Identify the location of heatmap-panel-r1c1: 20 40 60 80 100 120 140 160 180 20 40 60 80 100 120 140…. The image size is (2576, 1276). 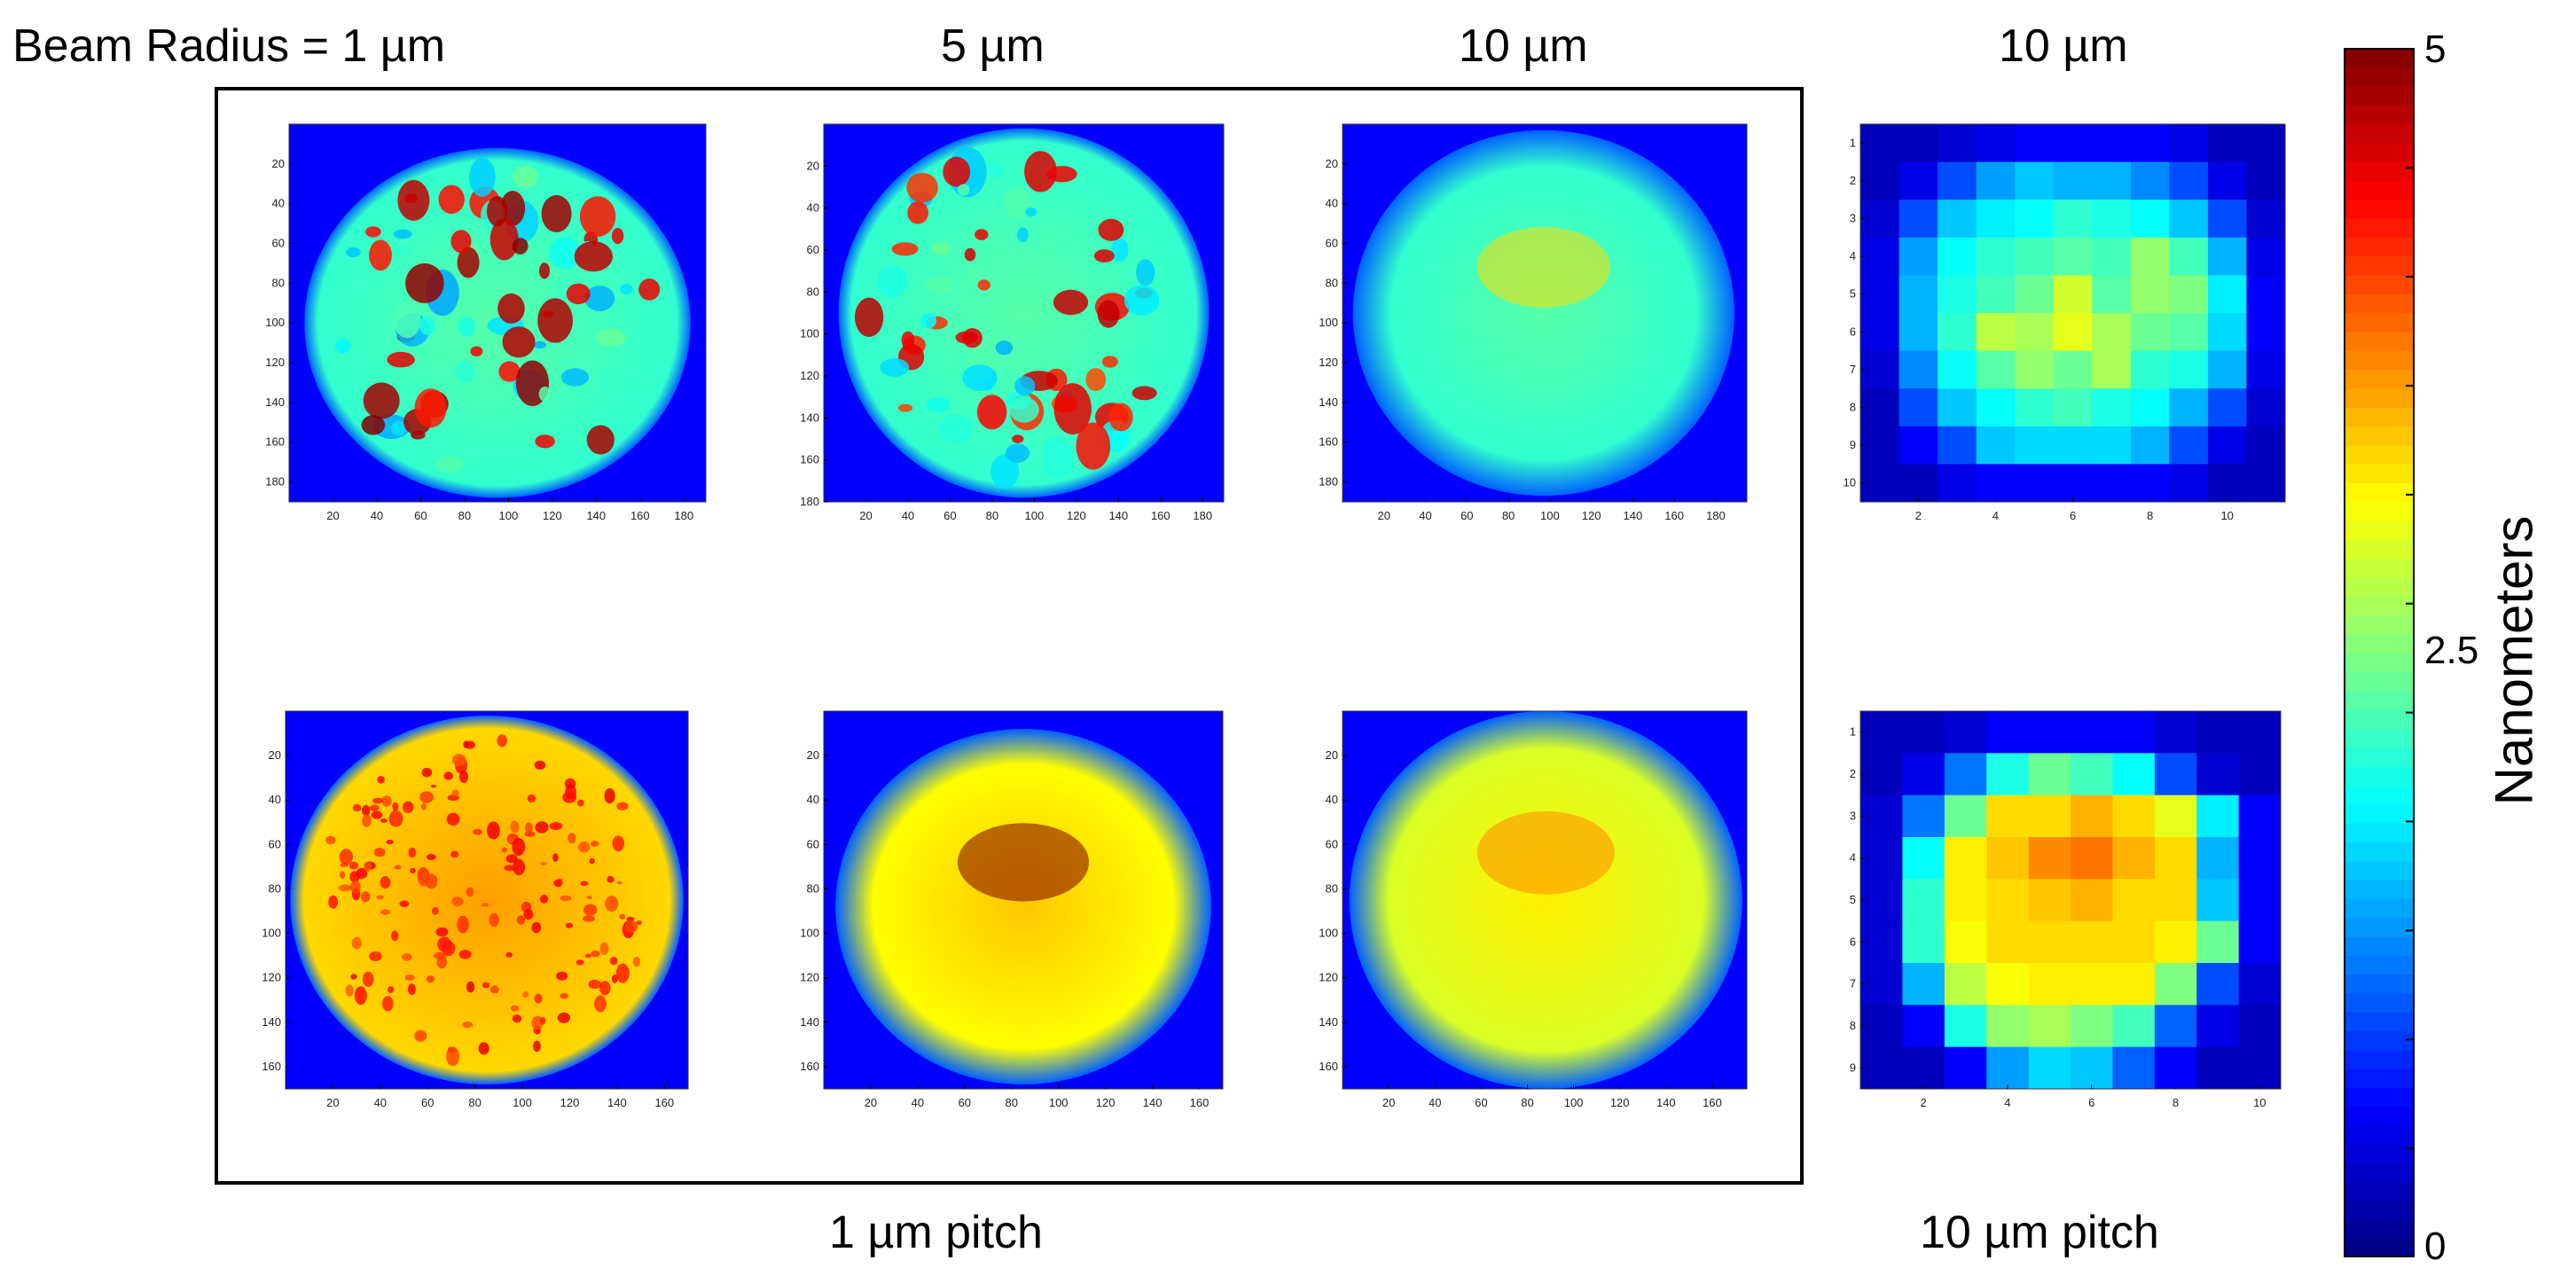
(482, 327).